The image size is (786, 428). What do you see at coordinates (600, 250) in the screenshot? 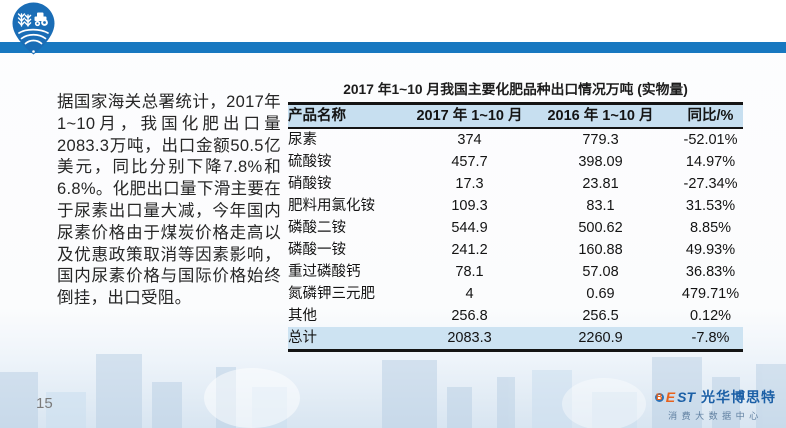
I see `cell-2016: 160.88` at bounding box center [600, 250].